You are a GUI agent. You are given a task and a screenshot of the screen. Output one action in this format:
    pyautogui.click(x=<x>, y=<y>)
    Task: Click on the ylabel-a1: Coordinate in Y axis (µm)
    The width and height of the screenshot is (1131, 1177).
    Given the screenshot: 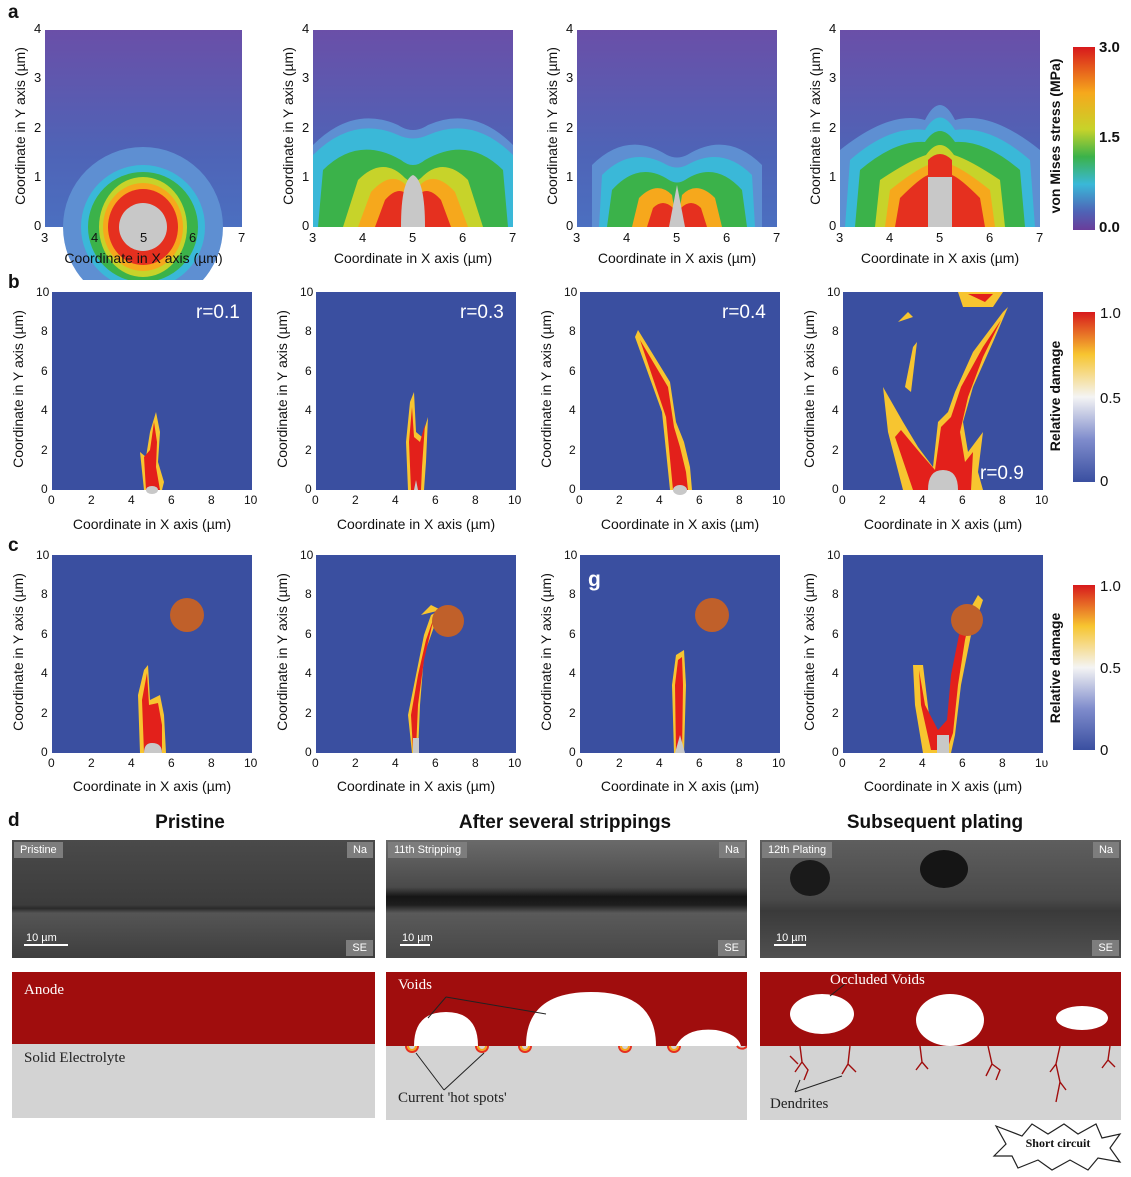 What is the action you would take?
    pyautogui.click(x=20, y=126)
    